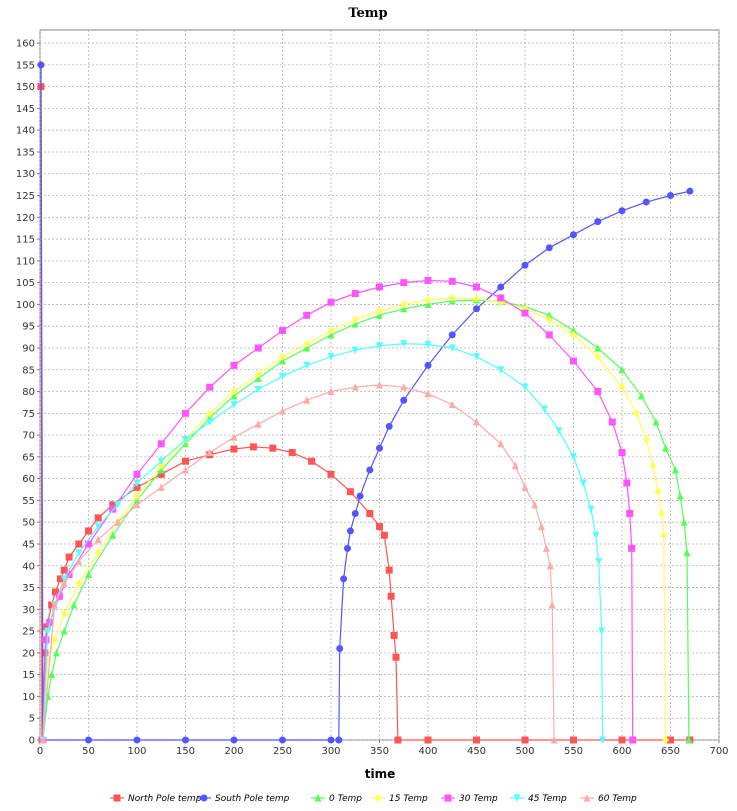 The height and width of the screenshot is (811, 737). What do you see at coordinates (25, 65) in the screenshot?
I see `y-tick-label: 155` at bounding box center [25, 65].